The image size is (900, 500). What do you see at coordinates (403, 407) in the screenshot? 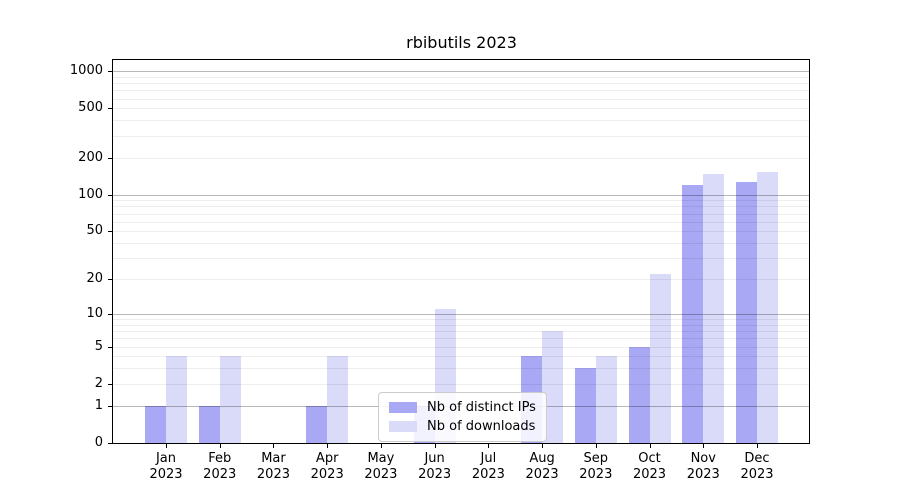
I see `legend-swatch-distinct-ips` at bounding box center [403, 407].